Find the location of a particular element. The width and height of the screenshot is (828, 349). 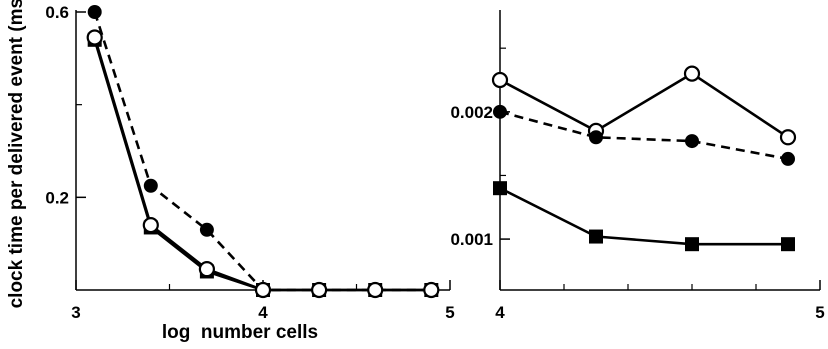

left-y-tick-label: 0.2 is located at coordinates (57, 197).